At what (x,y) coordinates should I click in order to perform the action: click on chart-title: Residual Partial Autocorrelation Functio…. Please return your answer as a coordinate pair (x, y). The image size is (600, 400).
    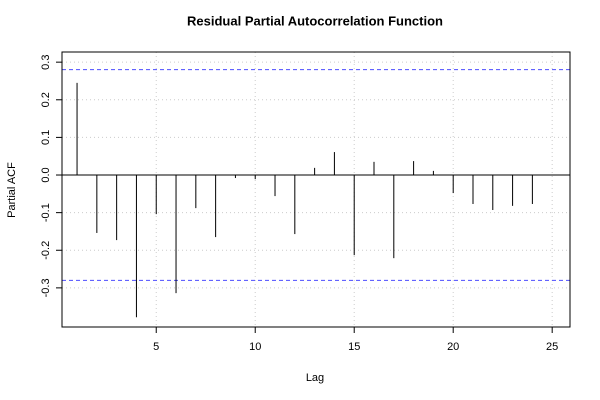
    Looking at the image, I should click on (315, 20).